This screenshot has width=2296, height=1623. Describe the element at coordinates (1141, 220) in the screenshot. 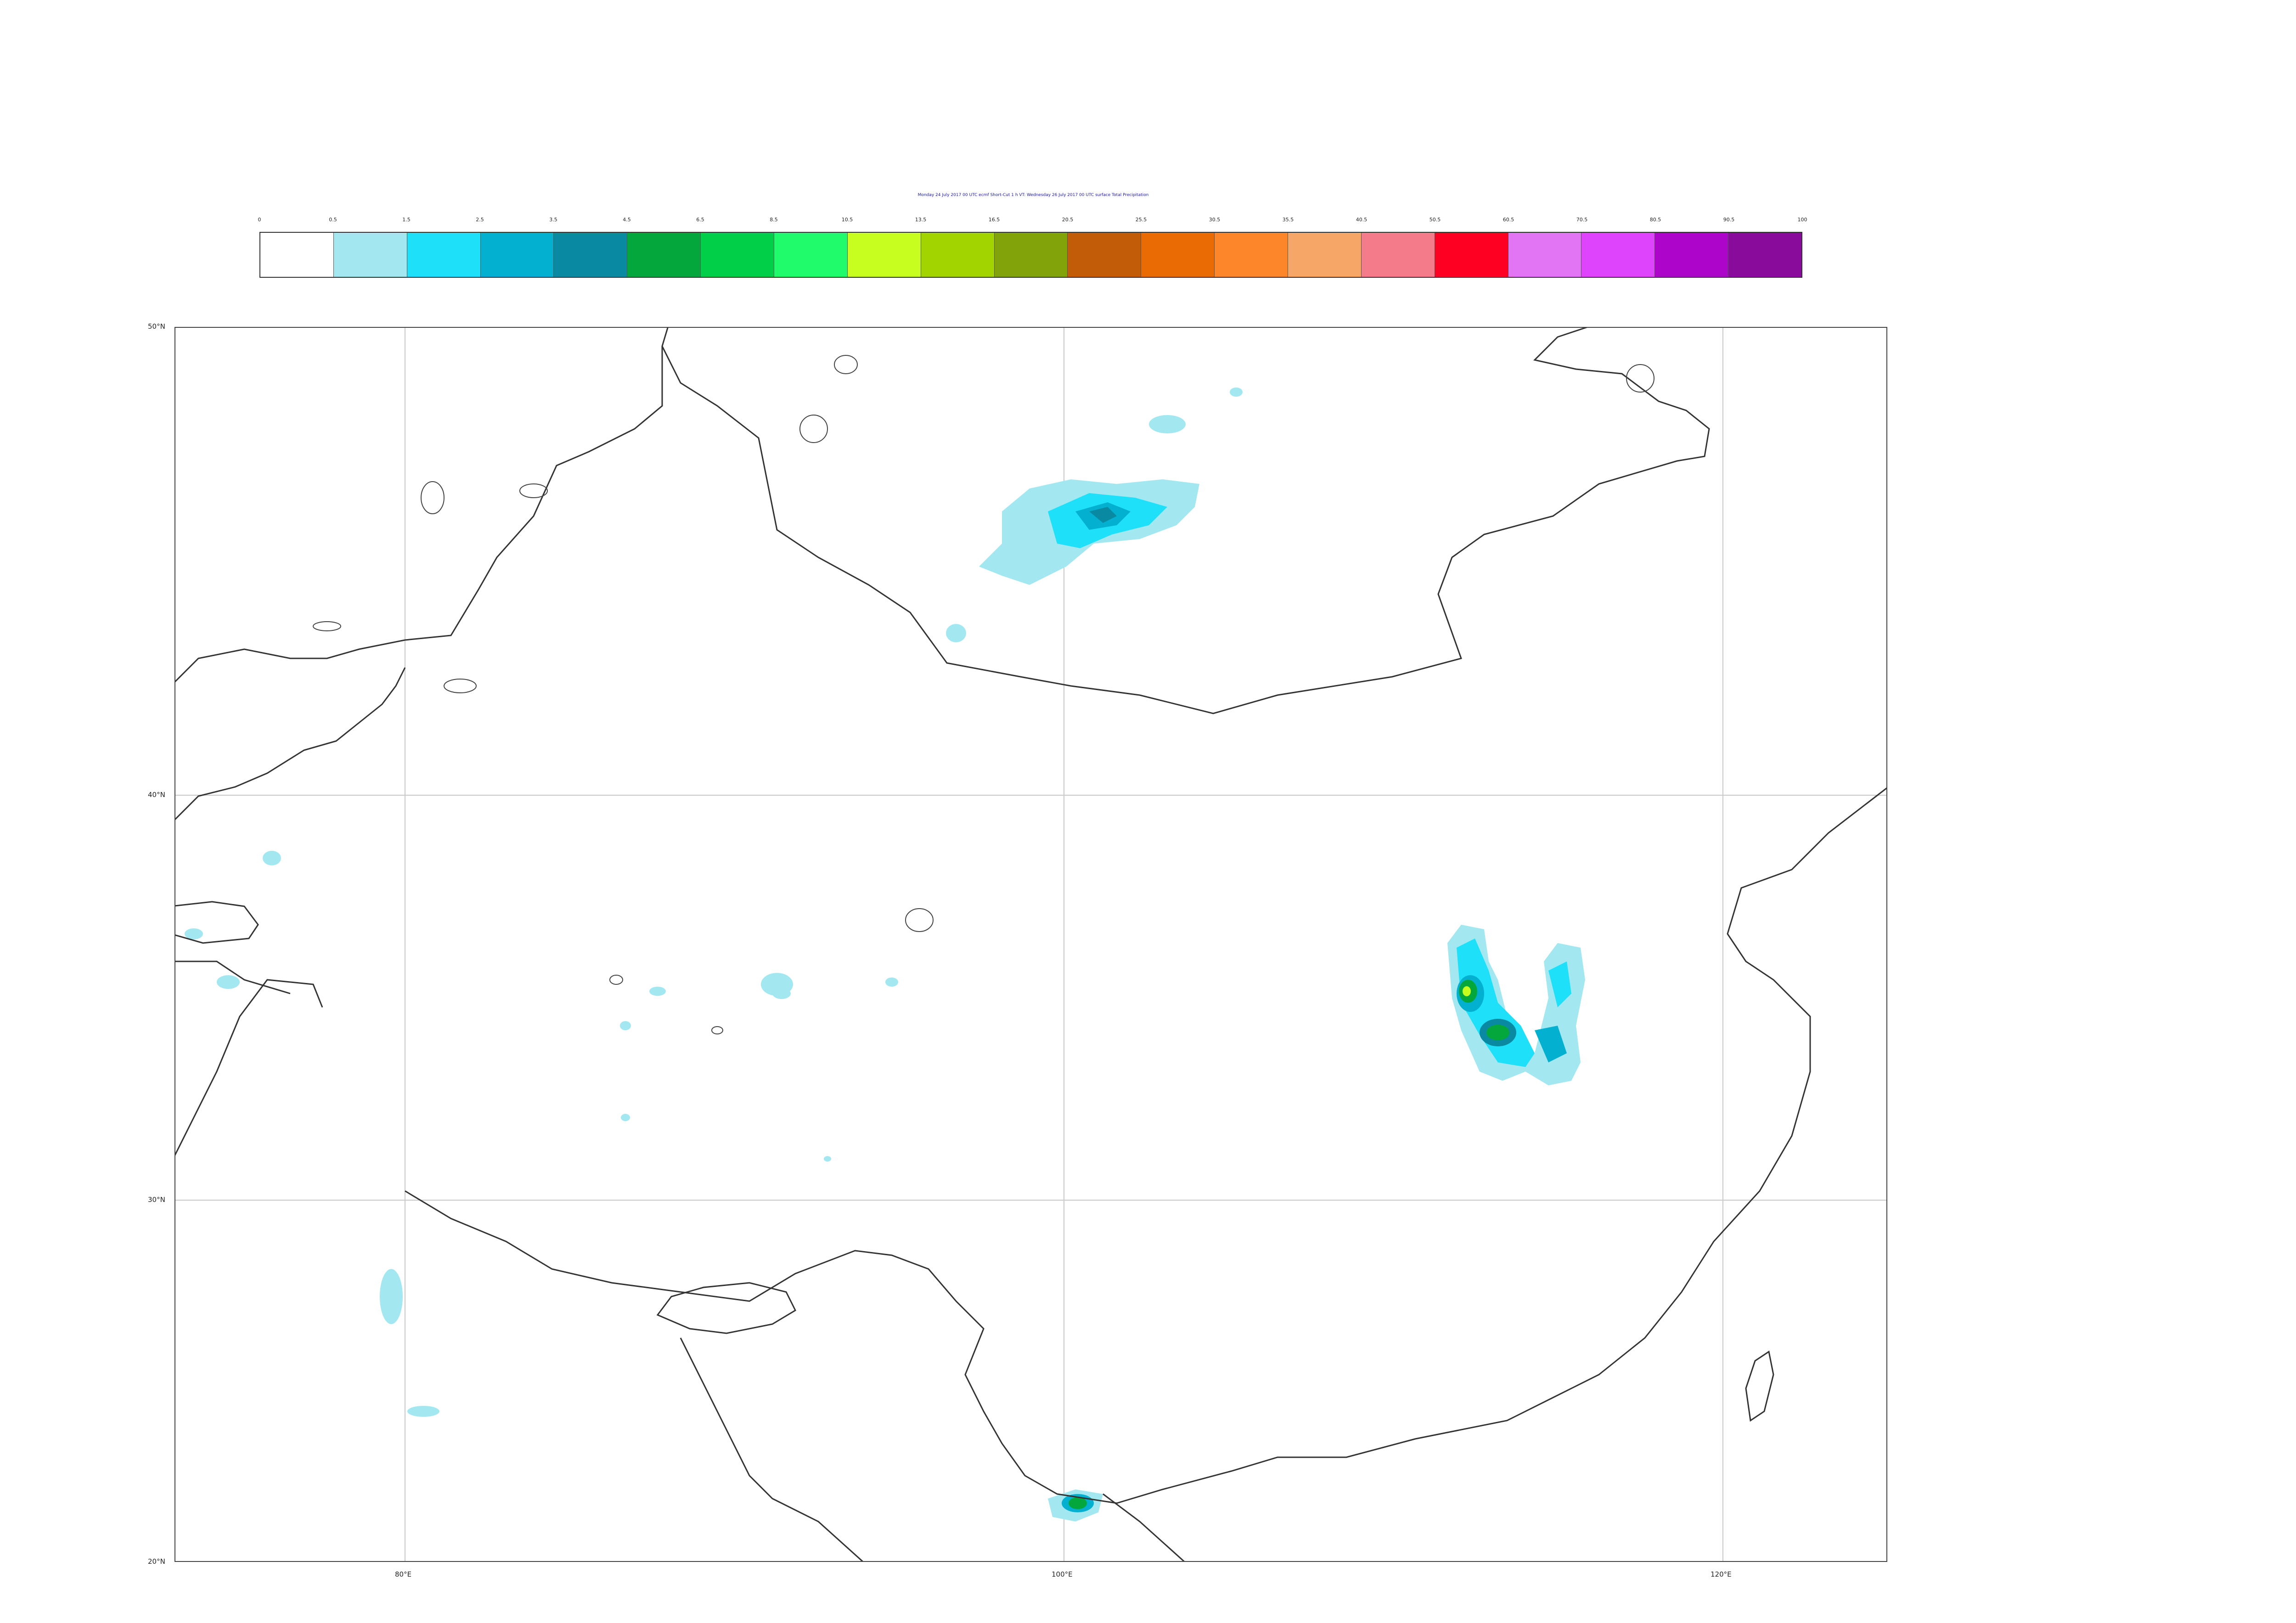

I see `colorbar-tick-label: 25.5` at that location.